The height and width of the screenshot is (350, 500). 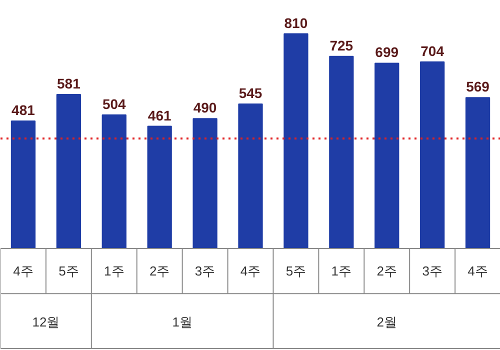 What do you see at coordinates (342, 45) in the screenshot?
I see `data-label: 725` at bounding box center [342, 45].